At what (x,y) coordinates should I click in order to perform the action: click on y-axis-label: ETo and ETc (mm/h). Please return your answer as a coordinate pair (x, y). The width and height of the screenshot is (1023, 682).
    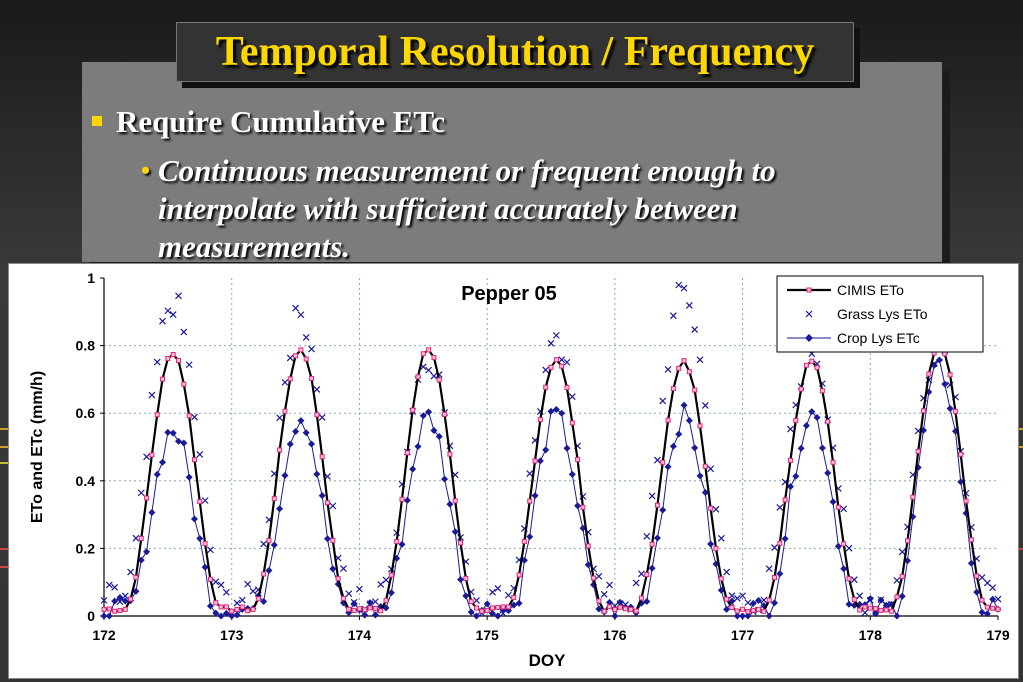
    Looking at the image, I should click on (37, 447).